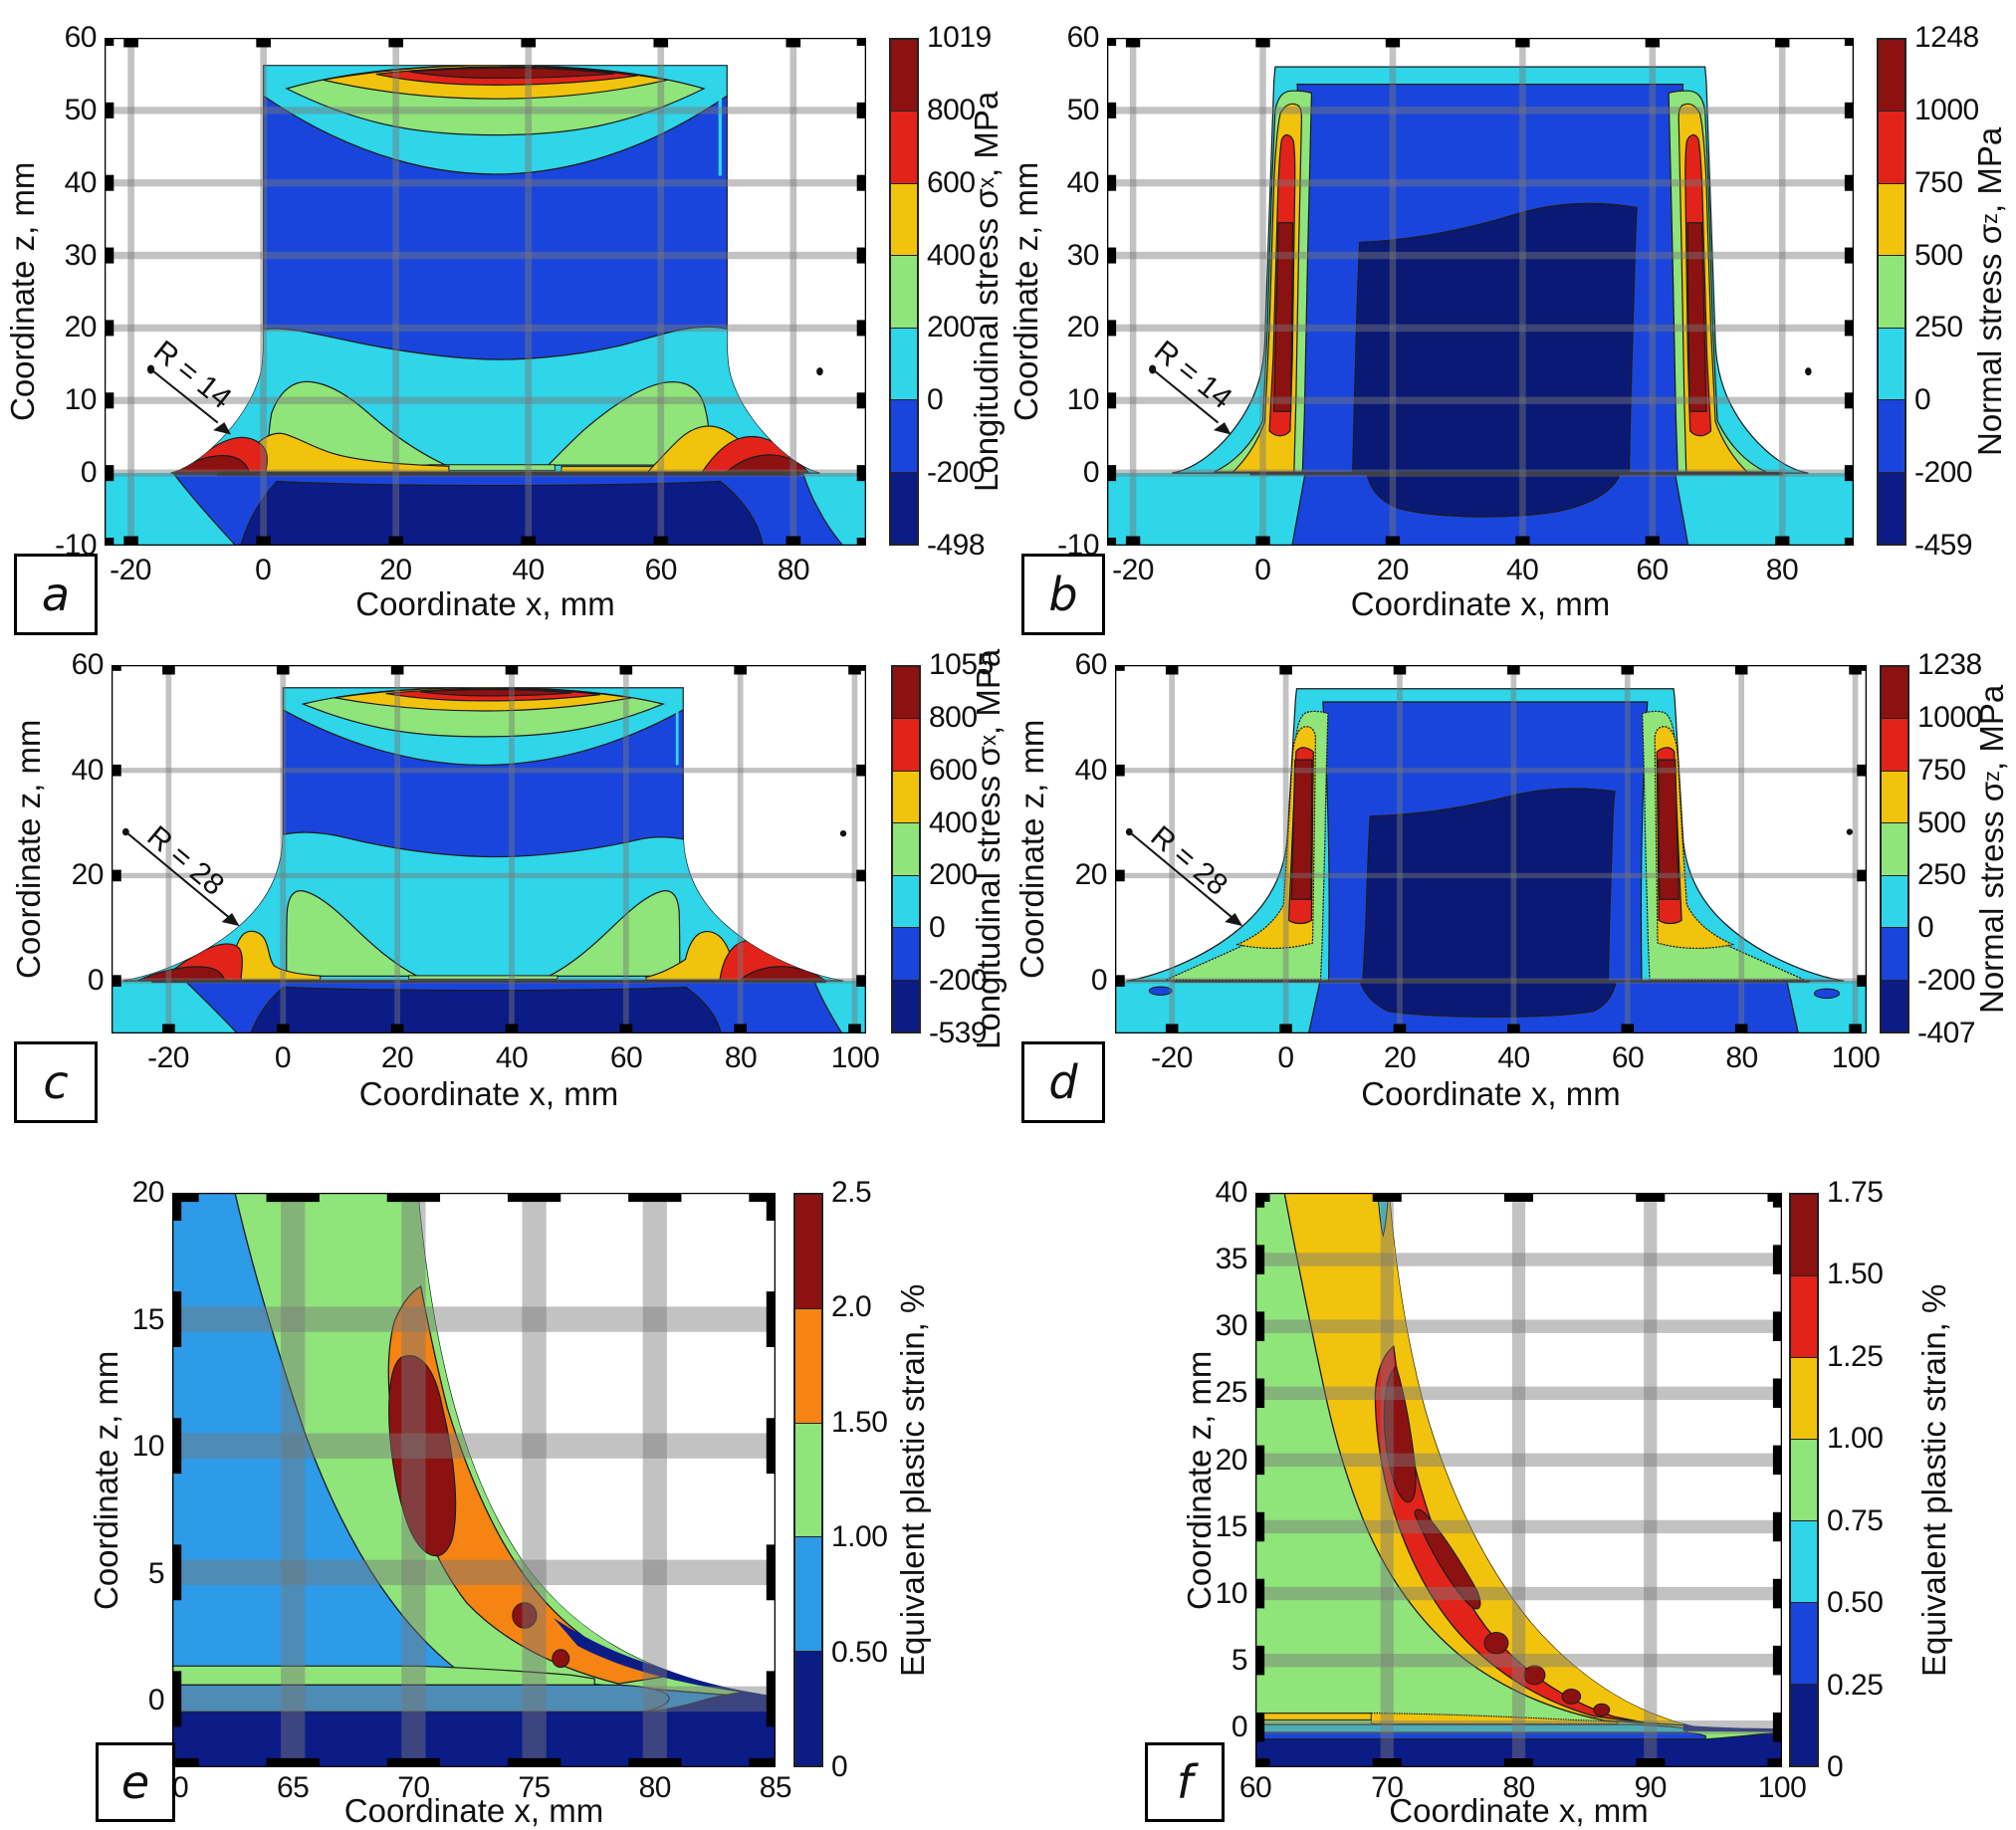  I want to click on y-tick-labels-d: 60 40 20 0, so click(1091, 823).